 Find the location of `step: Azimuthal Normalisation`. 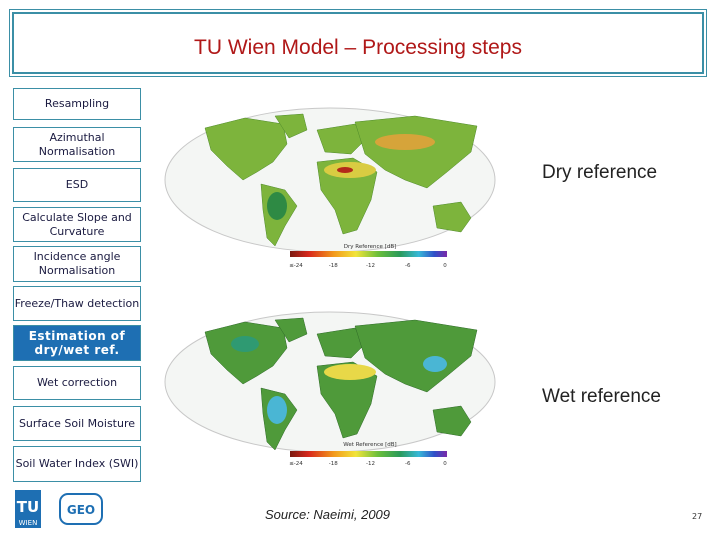

step: Azimuthal Normalisation is located at coordinates (77, 144).